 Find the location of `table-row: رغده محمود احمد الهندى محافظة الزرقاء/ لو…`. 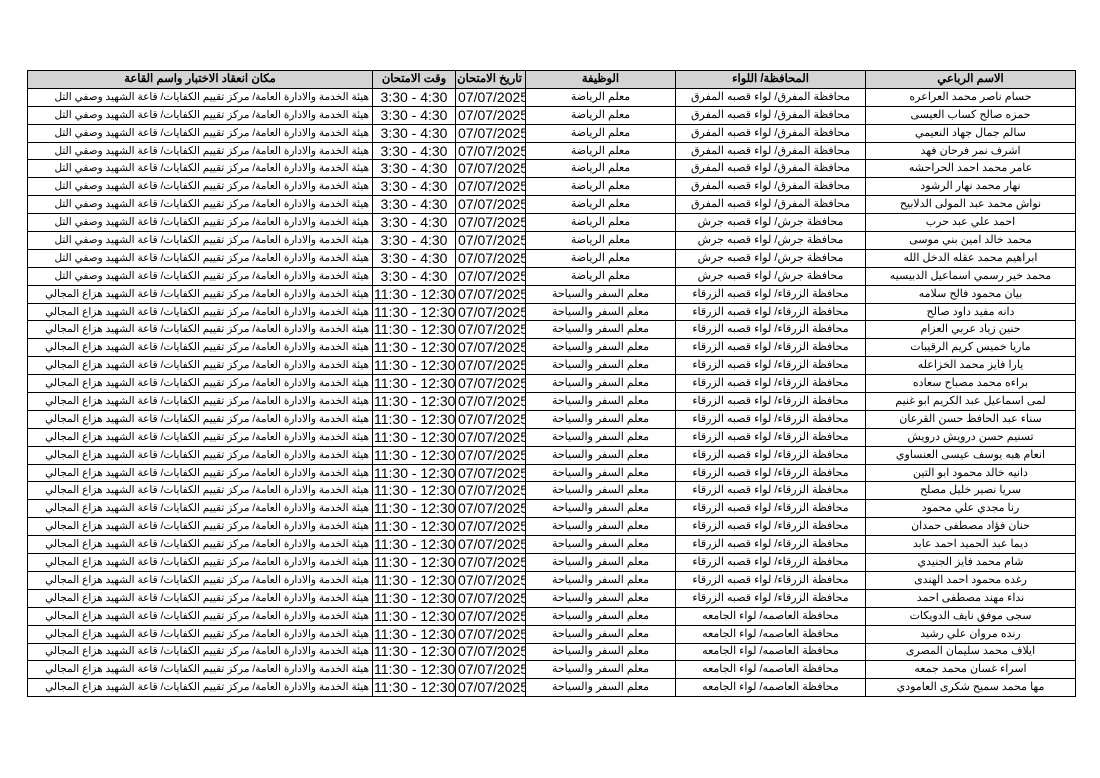

table-row: رغده محمود احمد الهندى محافظة الزرقاء/ لو… is located at coordinates (551, 580).